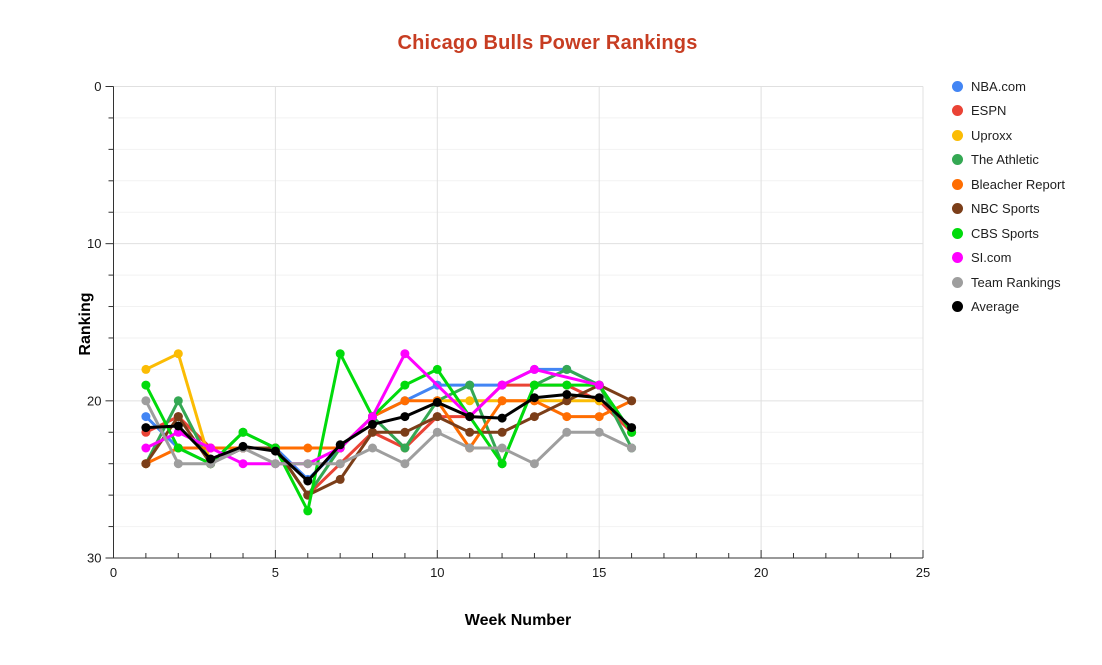 The image size is (1102, 665). I want to click on x-tick-label: 10, so click(437, 572).